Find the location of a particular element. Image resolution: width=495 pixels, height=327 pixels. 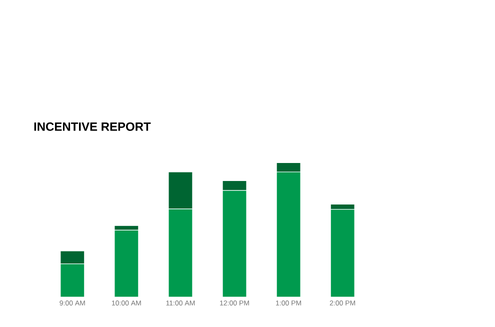

chart-title: INCENTIVE REPORT is located at coordinates (92, 126).